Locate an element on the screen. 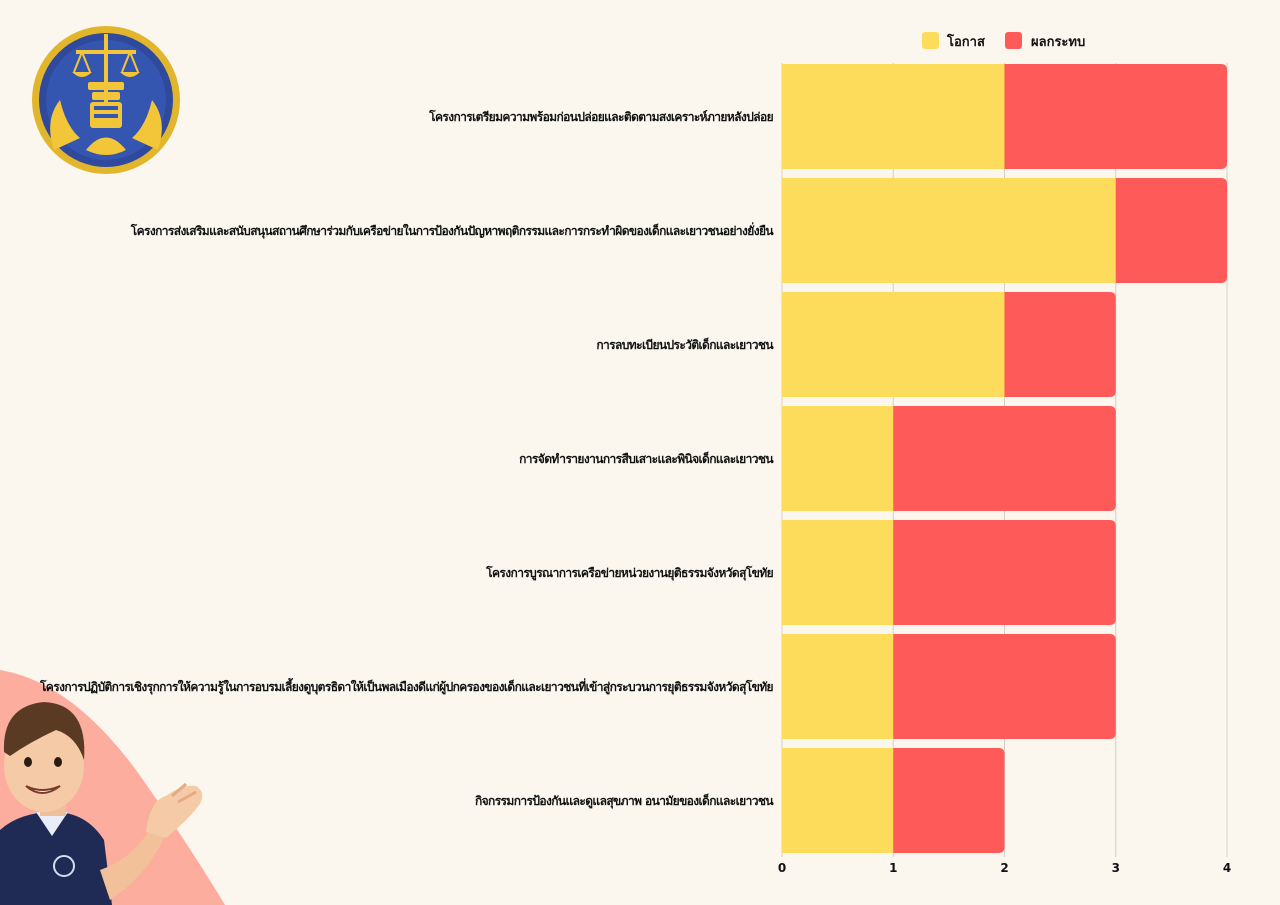 The height and width of the screenshot is (905, 1280). justice-seal-logo is located at coordinates (106, 100).